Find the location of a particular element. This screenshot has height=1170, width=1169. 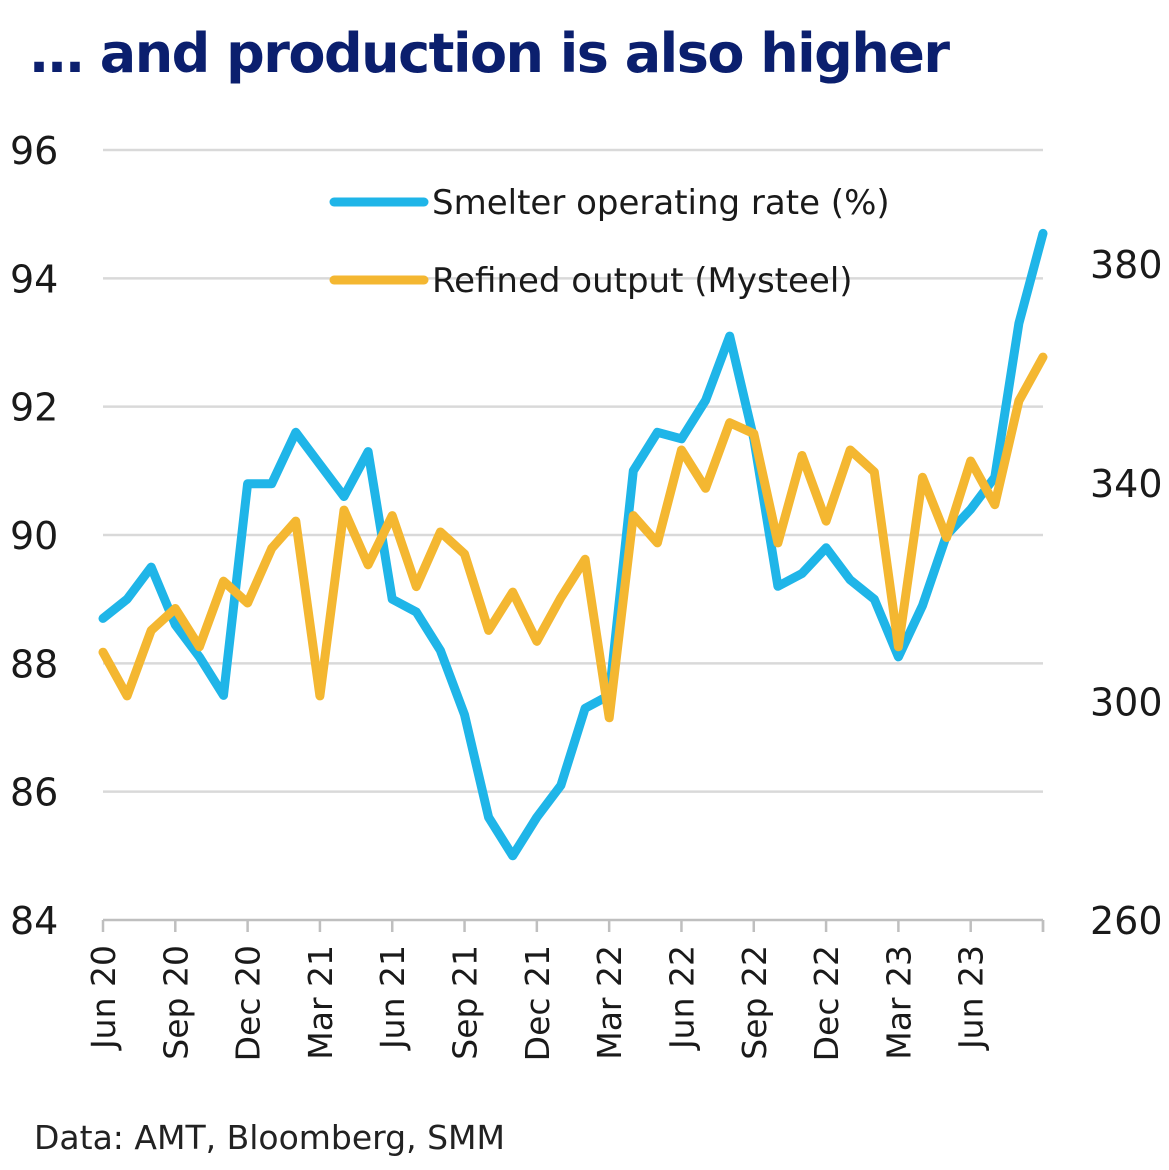

x-tick-label-3: Mar 21 is located at coordinates (320, 1002).